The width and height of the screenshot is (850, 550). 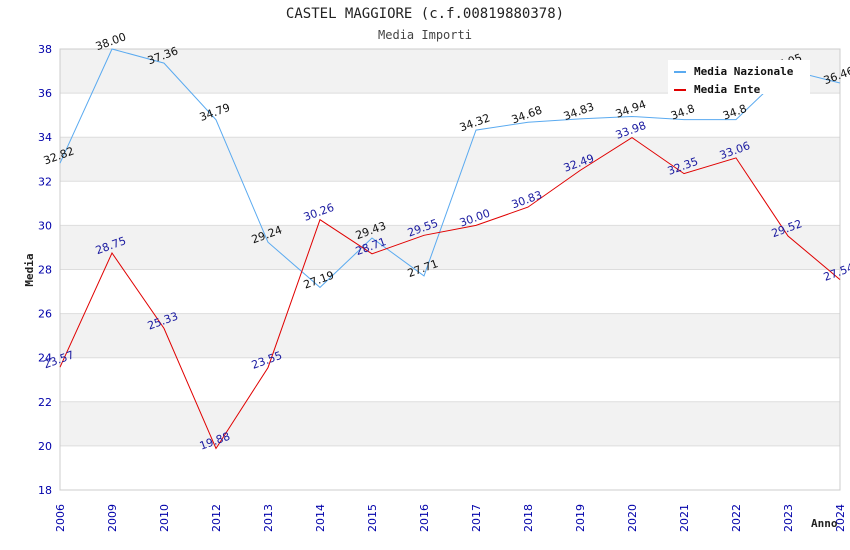 What do you see at coordinates (45, 446) in the screenshot?
I see `y-tick-label-20: 20` at bounding box center [45, 446].